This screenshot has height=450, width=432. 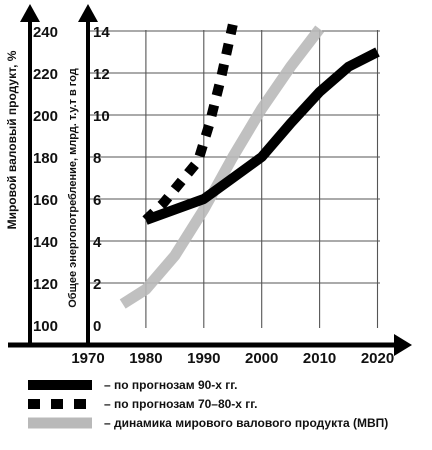 What do you see at coordinates (101, 74) in the screenshot?
I see `y-right-tick-label: 12` at bounding box center [101, 74].